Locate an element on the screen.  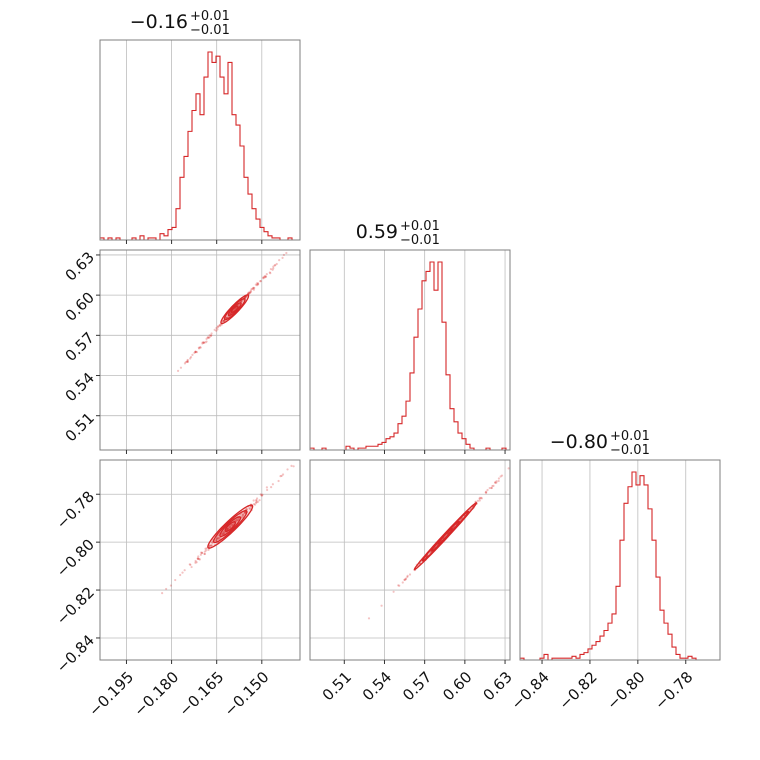
y-tick-label: 0.60 is located at coordinates (80, 306).